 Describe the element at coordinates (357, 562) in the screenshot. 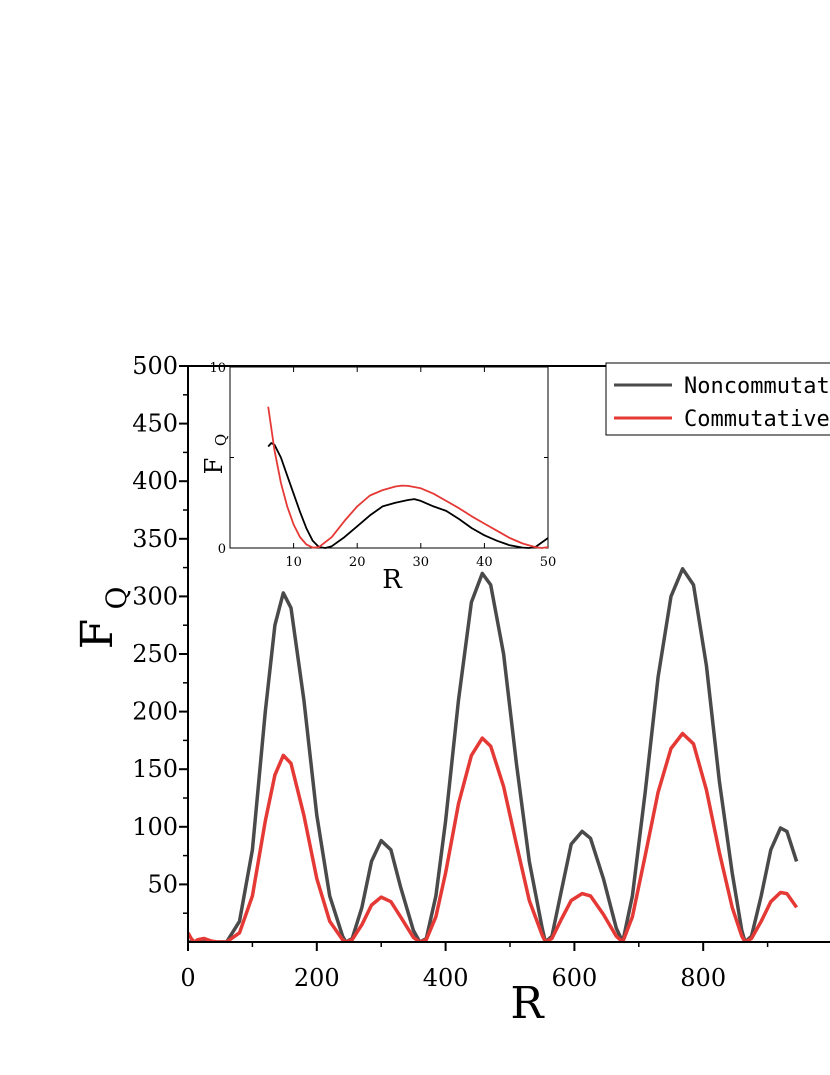

I see `inset-x-tick-label: 20` at that location.